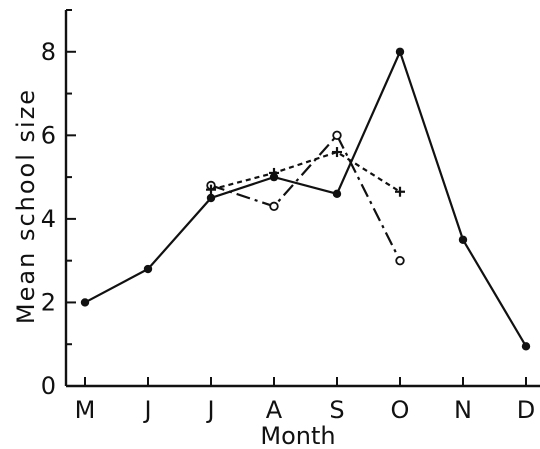 The height and width of the screenshot is (449, 540). What do you see at coordinates (48, 302) in the screenshot?
I see `y-tick-label: 2` at bounding box center [48, 302].